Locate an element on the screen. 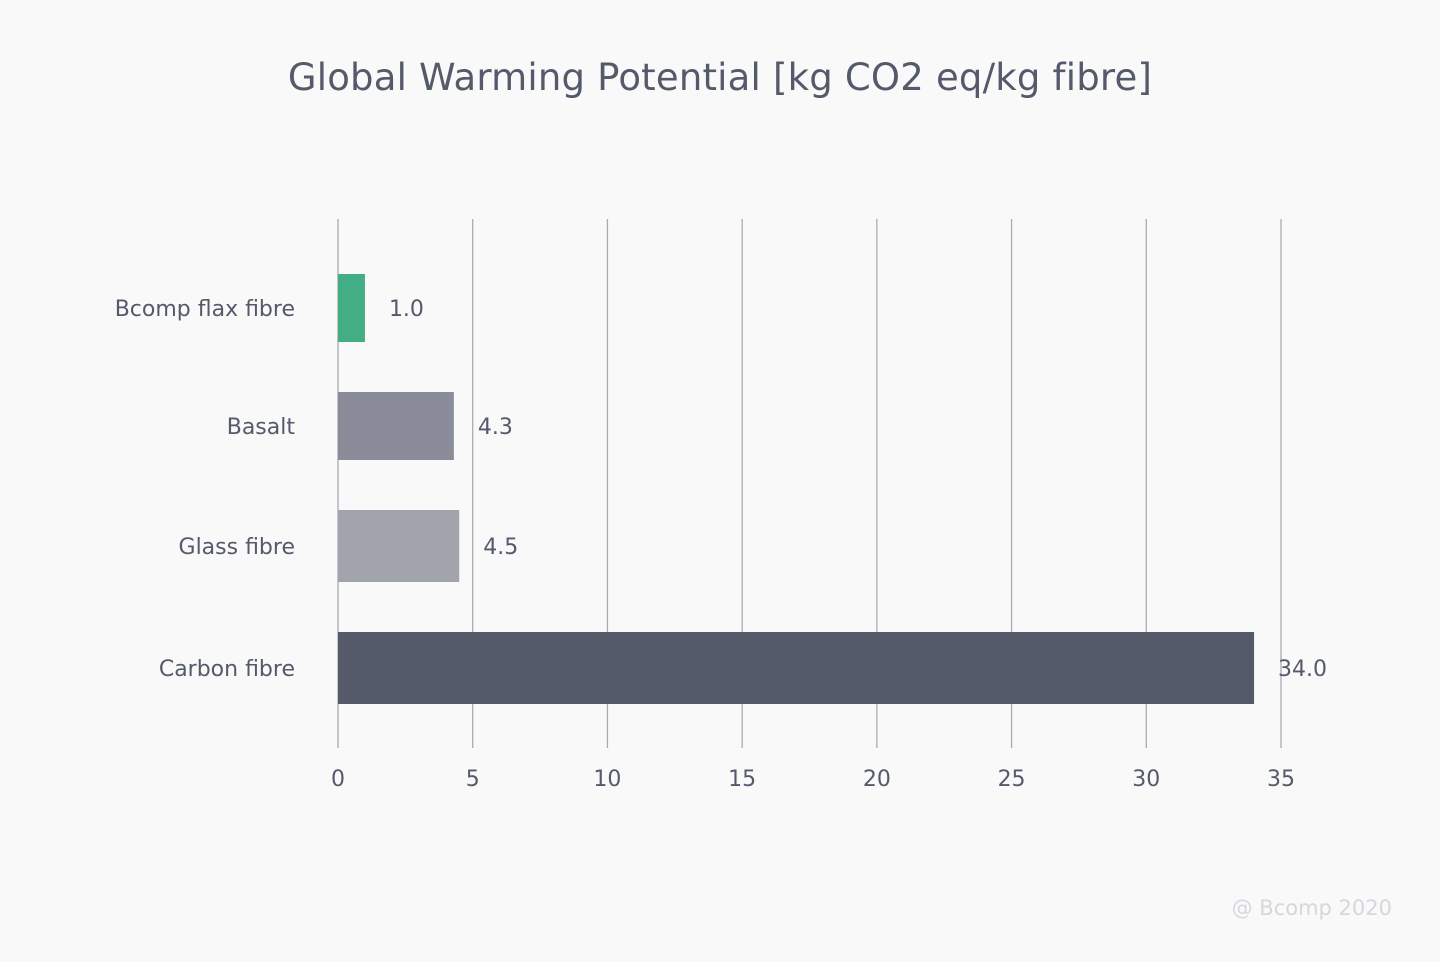  x-tick-label: 35 is located at coordinates (1281, 779).